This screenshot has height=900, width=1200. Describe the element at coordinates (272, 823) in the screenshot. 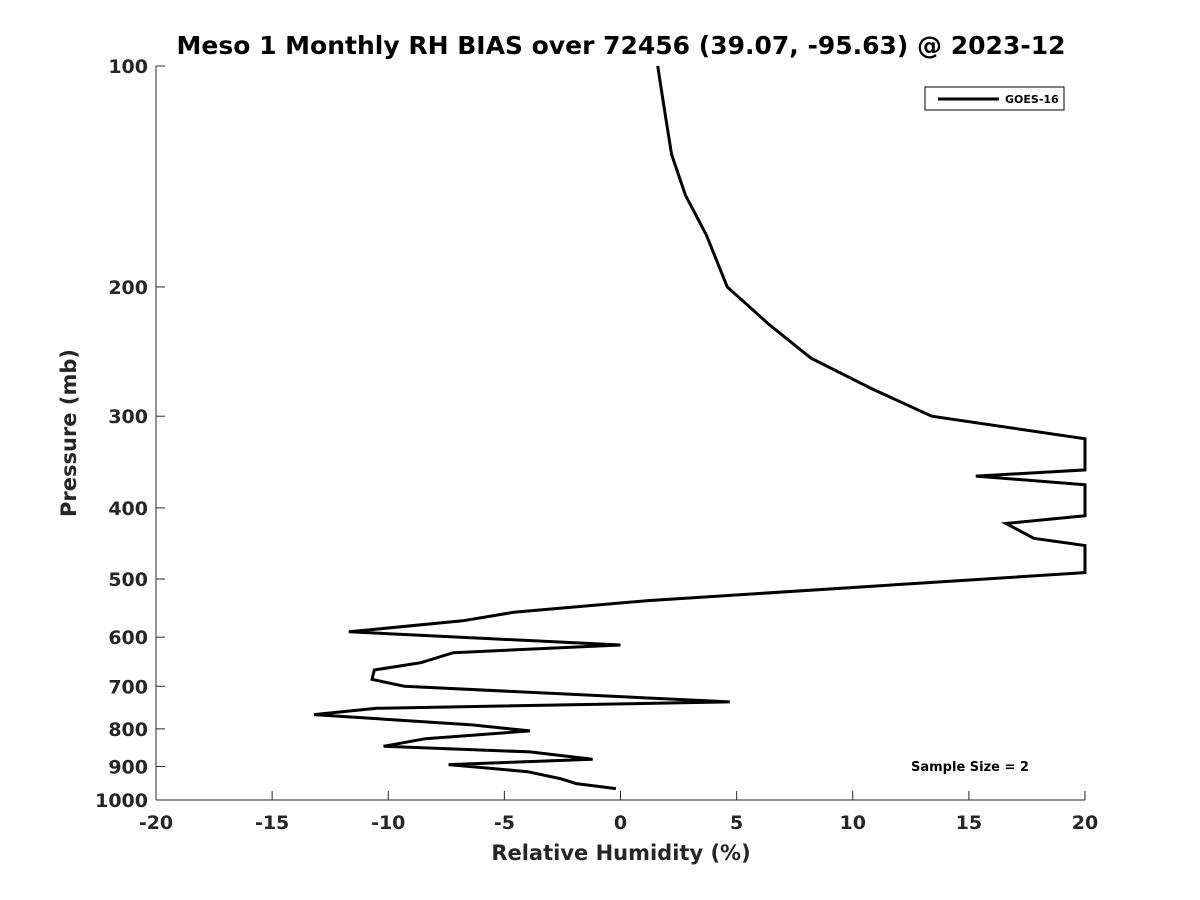

I see `x-tick-label: -15` at that location.